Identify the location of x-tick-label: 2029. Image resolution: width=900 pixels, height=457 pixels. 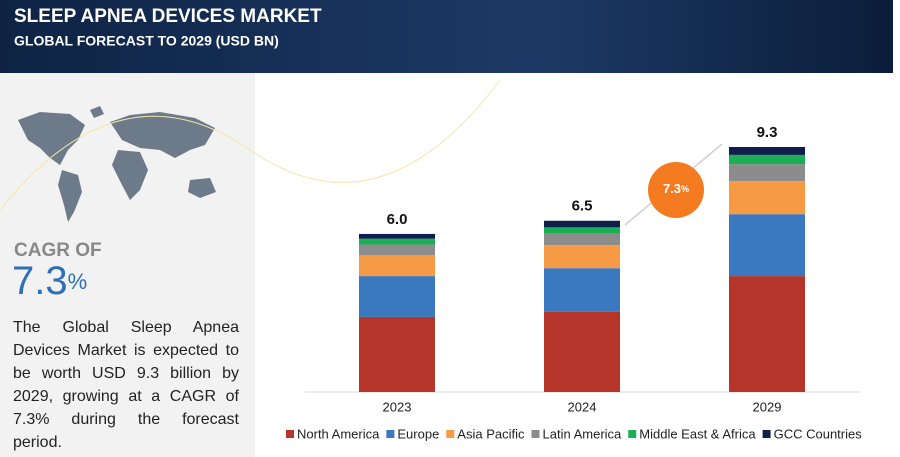
(767, 406).